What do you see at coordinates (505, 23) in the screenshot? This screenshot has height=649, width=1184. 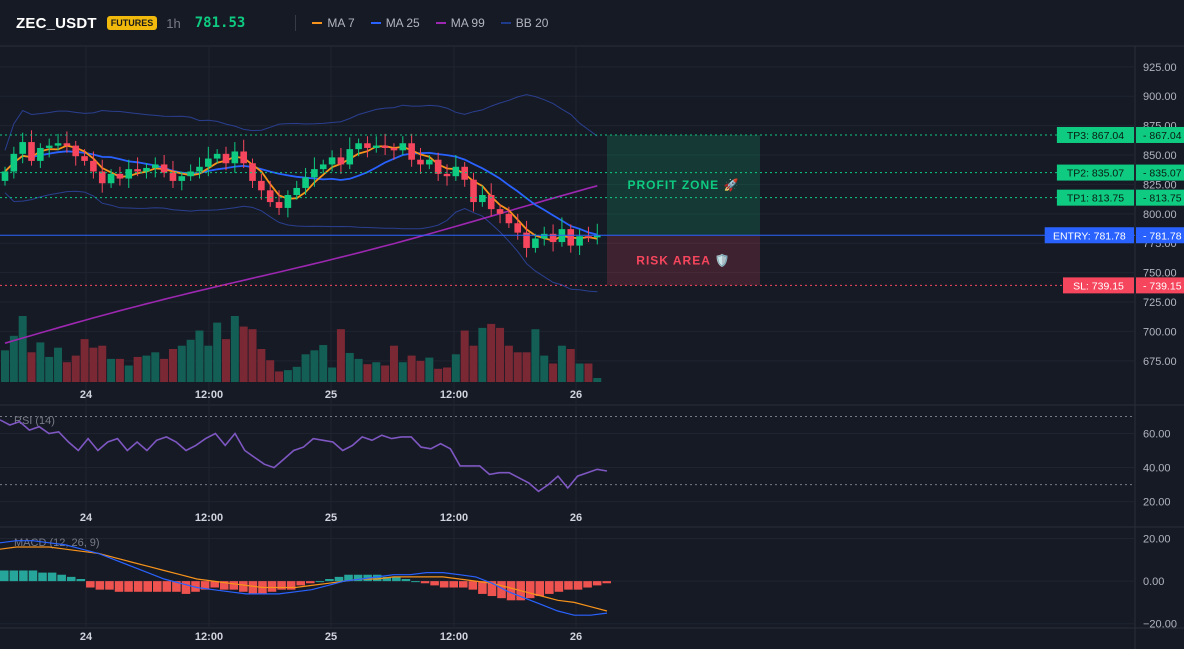 I see `legend-swatch-bb20` at bounding box center [505, 23].